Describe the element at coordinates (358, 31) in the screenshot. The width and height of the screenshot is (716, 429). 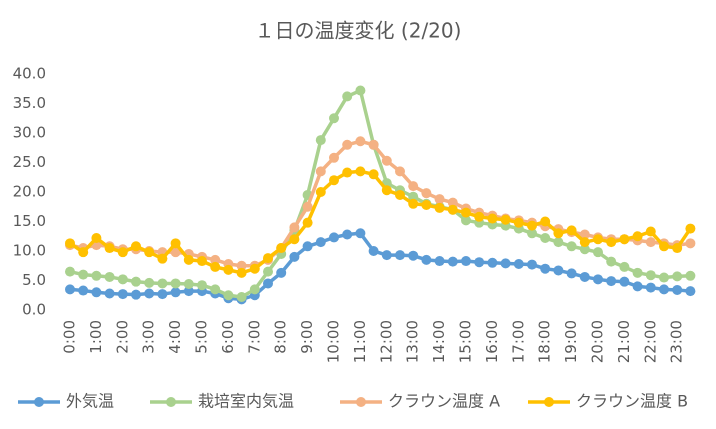
I see `chart-title: １日の温度変化 (2/20)` at that location.